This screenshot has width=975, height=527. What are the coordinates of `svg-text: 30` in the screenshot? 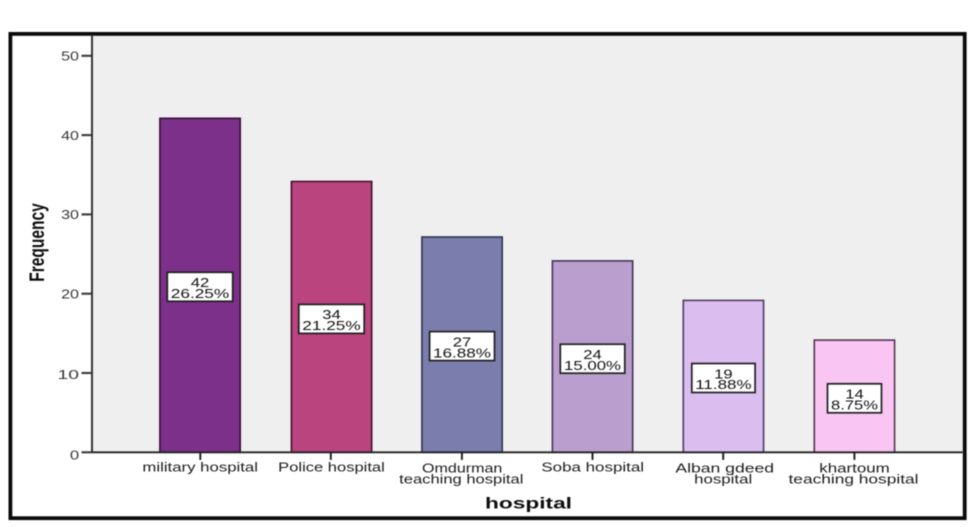 It's located at (70, 214).